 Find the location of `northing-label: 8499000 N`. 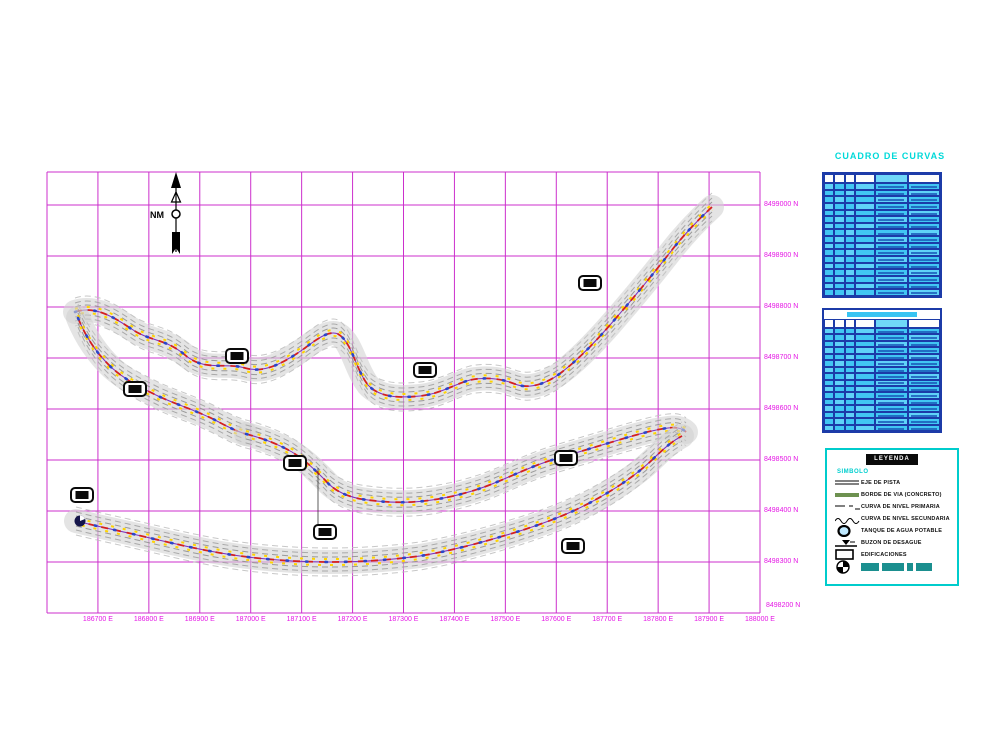

northing-label: 8499000 N is located at coordinates (781, 204).